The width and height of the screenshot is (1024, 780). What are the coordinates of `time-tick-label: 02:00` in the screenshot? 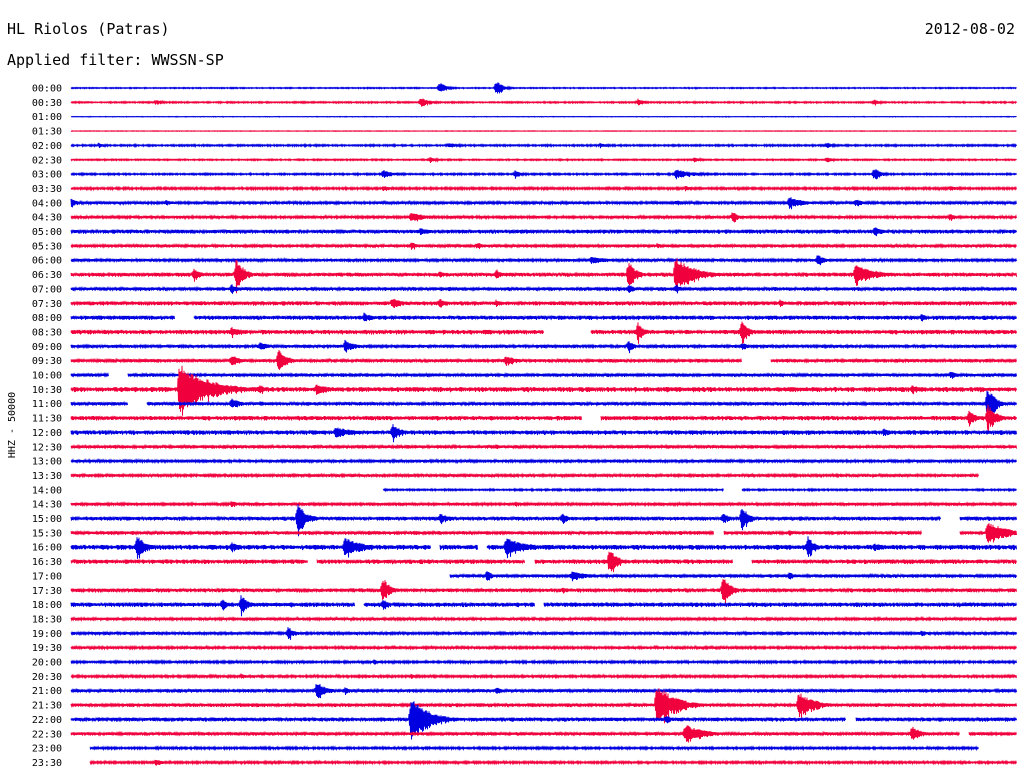 It's located at (47, 146).